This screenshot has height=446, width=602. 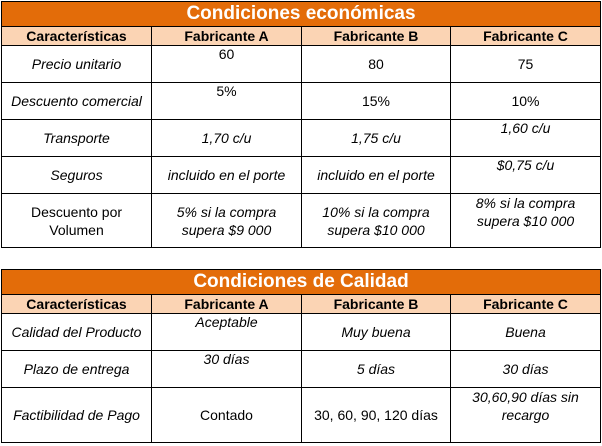 I want to click on cell-line: 10% si la compra, so click(x=376, y=211).